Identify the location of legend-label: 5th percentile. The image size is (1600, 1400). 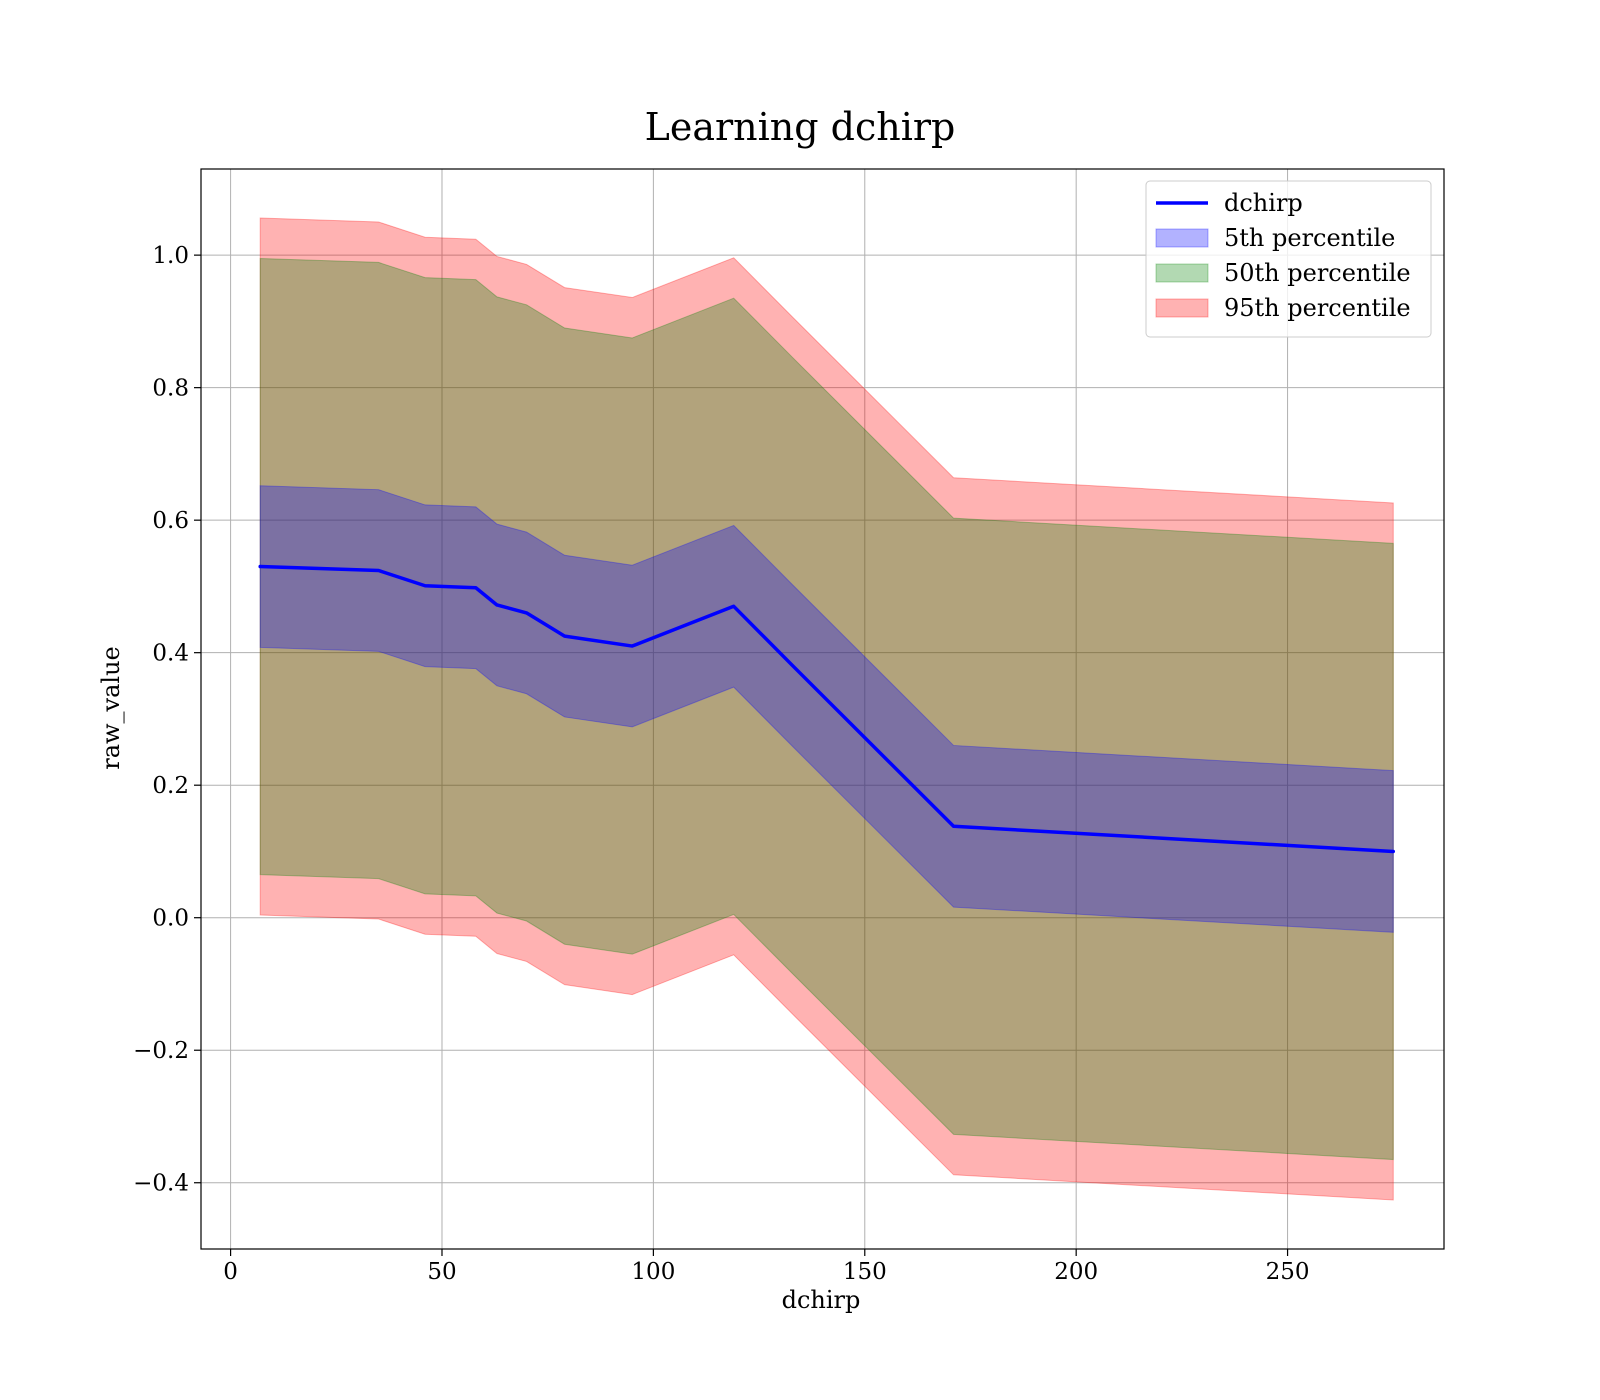
(1309, 238).